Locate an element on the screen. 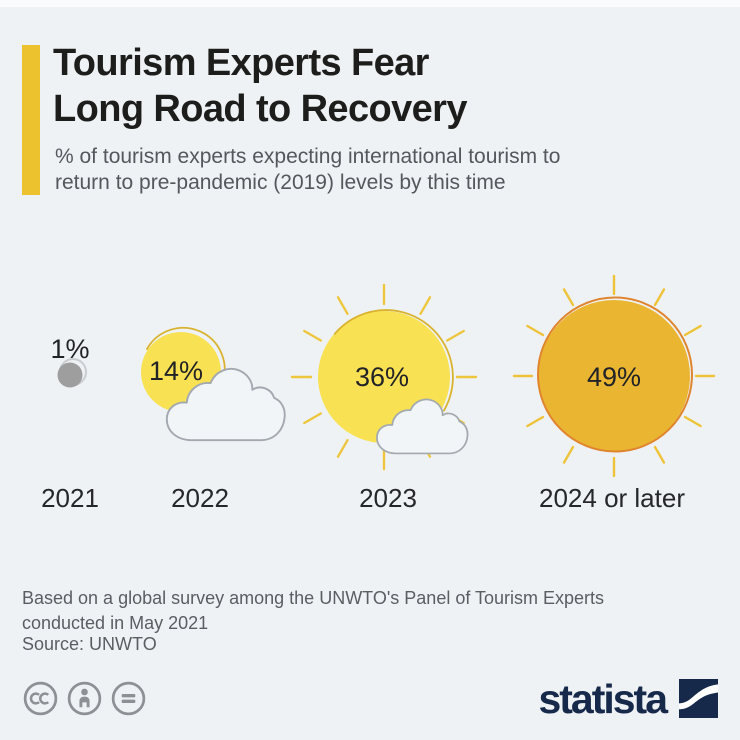  title-line-1: Tourism Experts Fear is located at coordinates (241, 63).